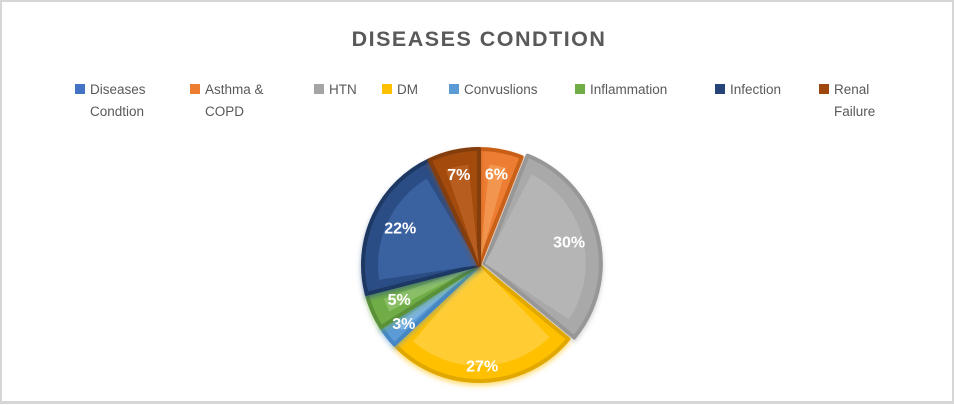  I want to click on legend-item-infection: Infection, so click(748, 90).